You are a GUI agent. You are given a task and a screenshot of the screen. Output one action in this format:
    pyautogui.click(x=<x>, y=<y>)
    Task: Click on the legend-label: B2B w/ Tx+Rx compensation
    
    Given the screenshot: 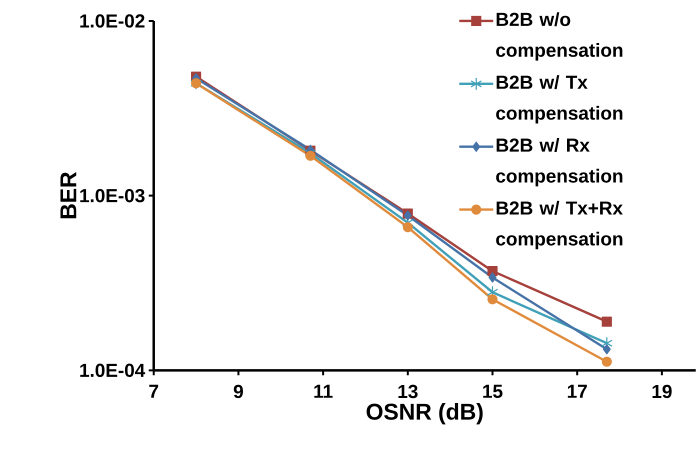 What is the action you would take?
    pyautogui.click(x=559, y=225)
    